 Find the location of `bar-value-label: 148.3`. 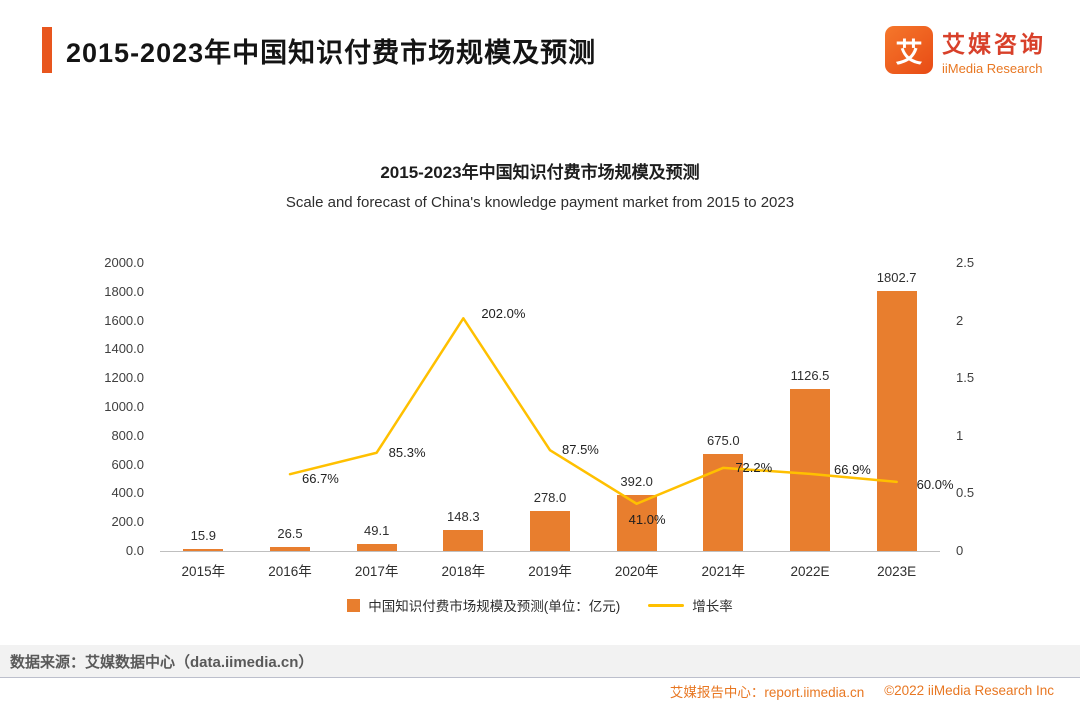

bar-value-label: 148.3 is located at coordinates (463, 516).